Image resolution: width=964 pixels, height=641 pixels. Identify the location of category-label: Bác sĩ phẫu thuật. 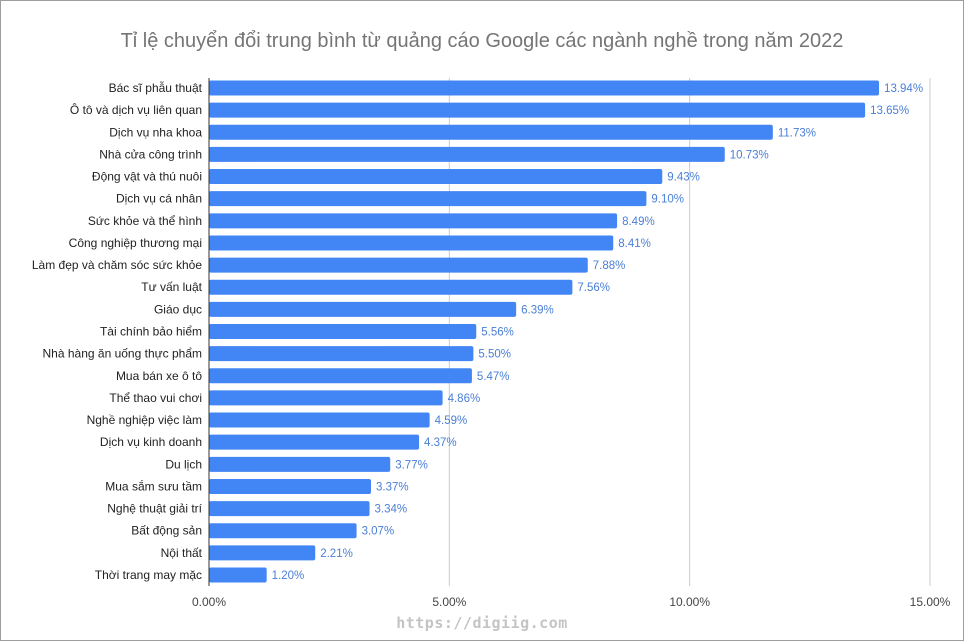
(156, 87).